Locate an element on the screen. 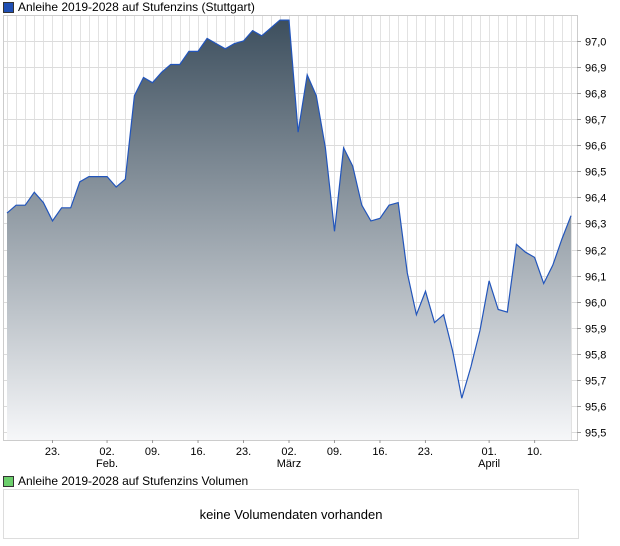 The image size is (620, 546). y-tick-label: 96,2 is located at coordinates (595, 252).